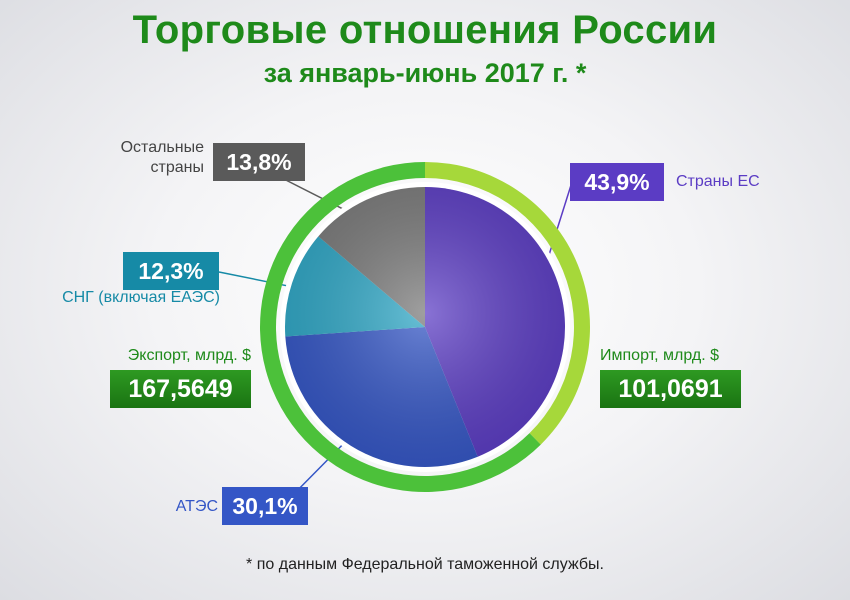  Describe the element at coordinates (189, 355) in the screenshot. I see `export-label: Экспорт, млрд. $` at that location.